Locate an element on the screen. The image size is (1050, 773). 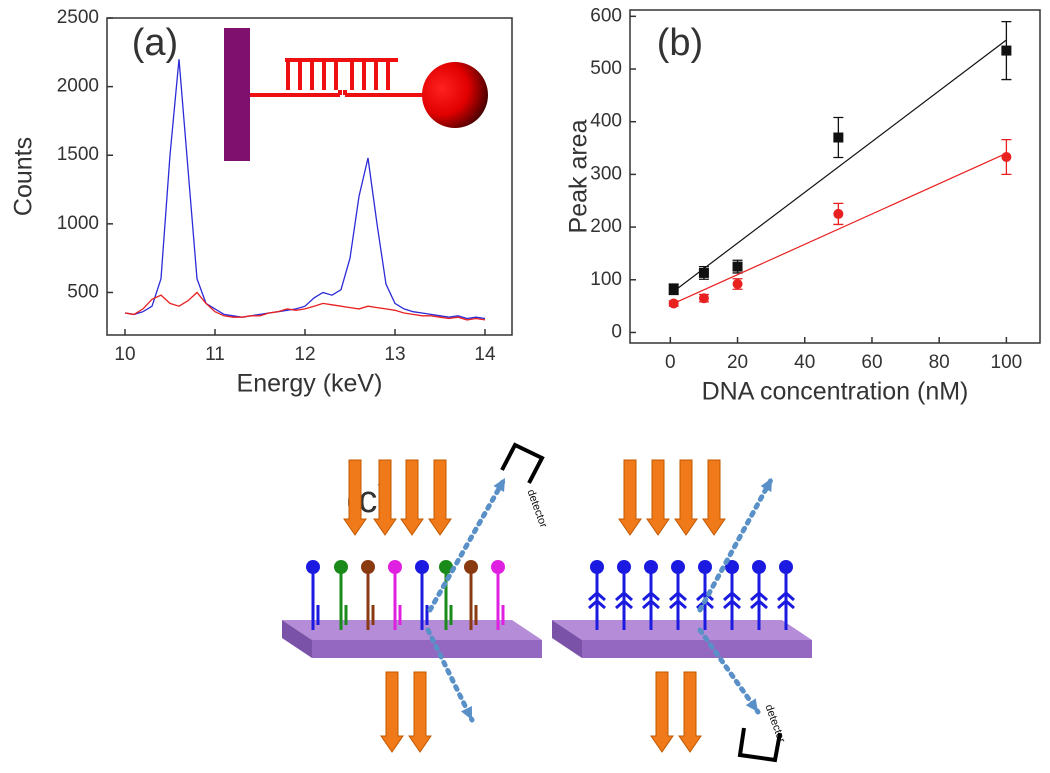
y-tick-label: 100 is located at coordinates (606, 279).